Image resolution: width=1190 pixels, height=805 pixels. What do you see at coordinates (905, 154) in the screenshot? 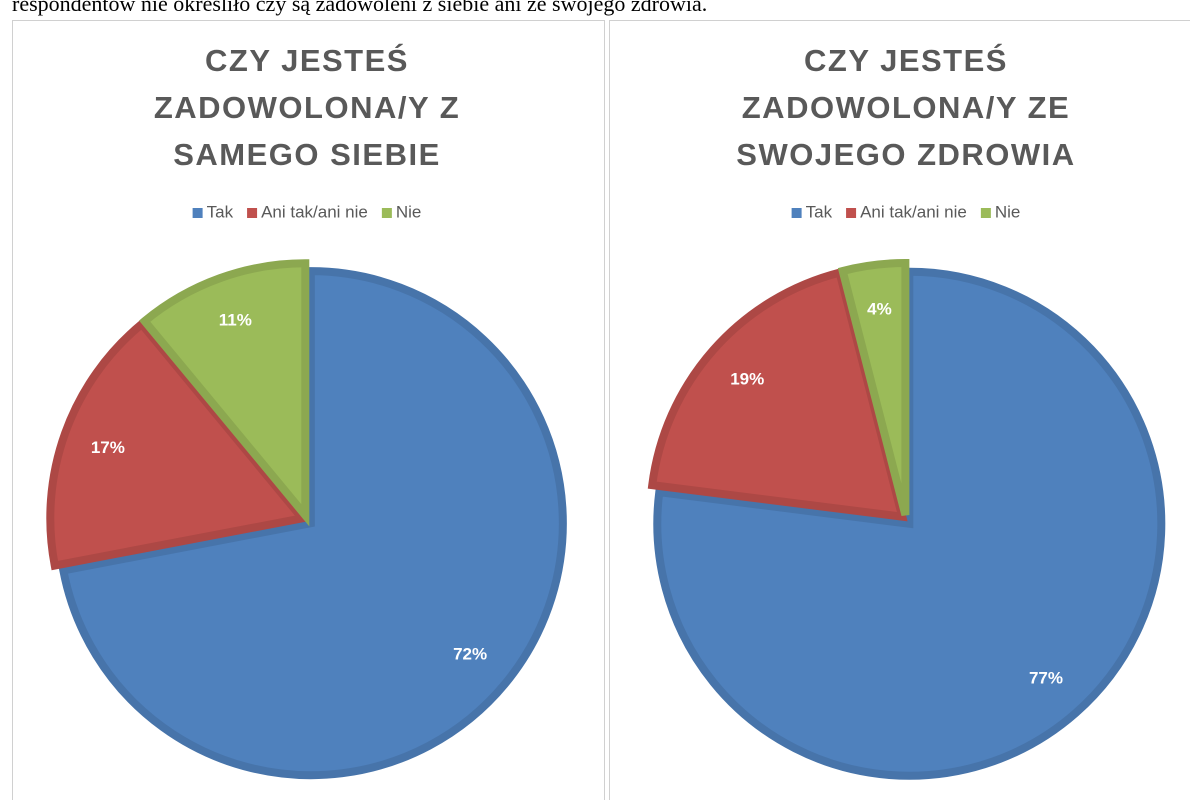
I see `chart-title: SWOJEGO ZDROWIA` at bounding box center [905, 154].